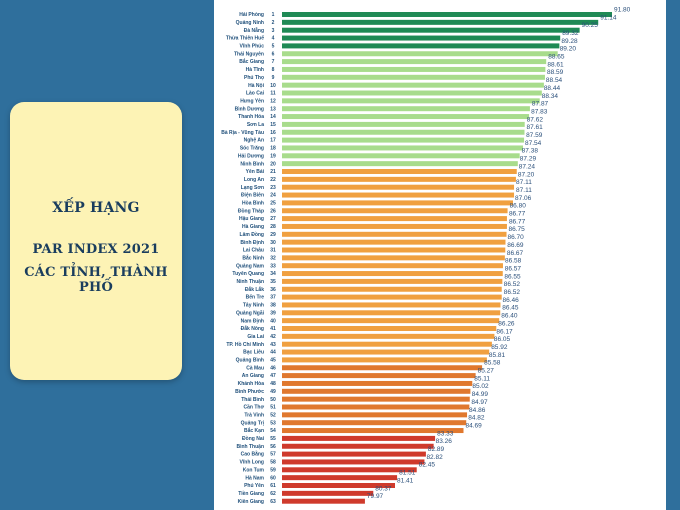 This screenshot has width=680, height=510. I want to click on province-label: Bắc Giang, so click(251, 61).